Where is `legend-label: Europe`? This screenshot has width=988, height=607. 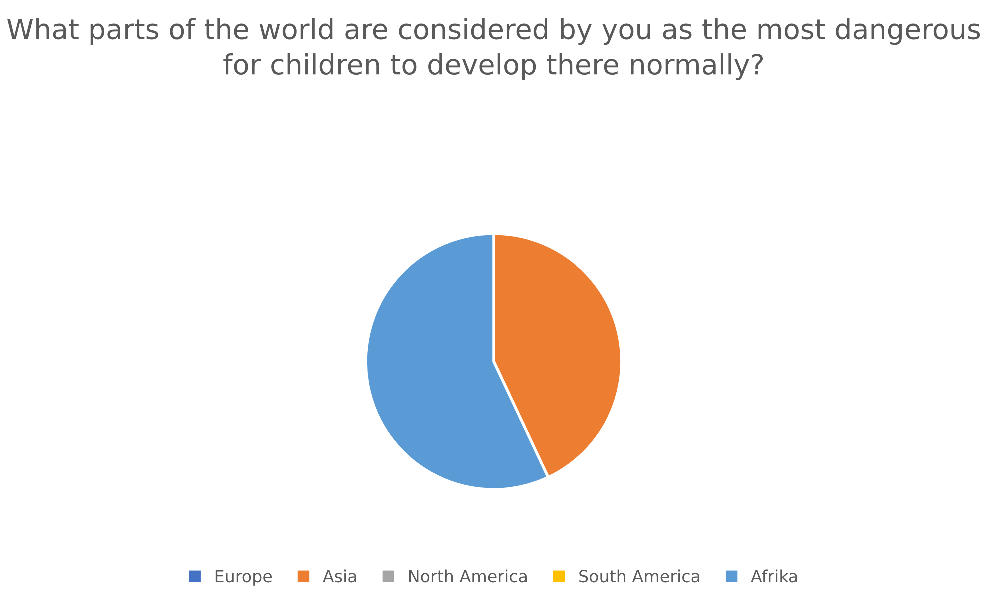 legend-label: Europe is located at coordinates (244, 578).